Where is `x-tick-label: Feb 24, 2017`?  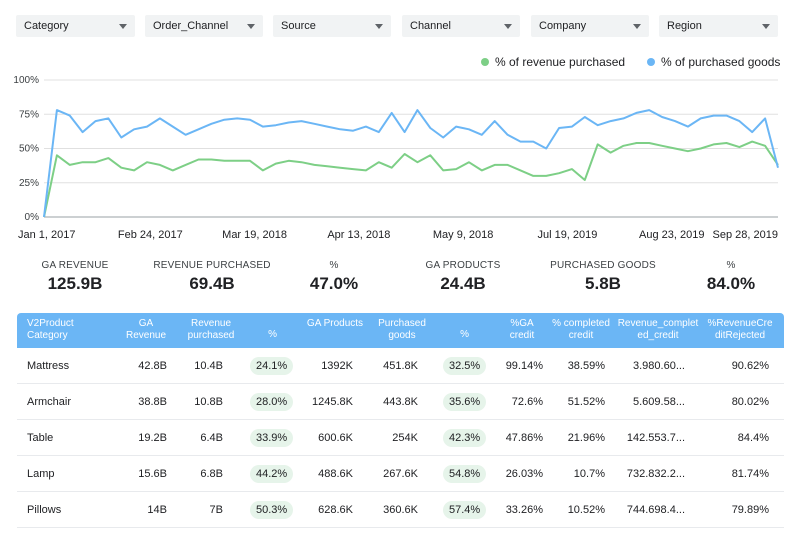
x-tick-label: Feb 24, 2017 is located at coordinates (150, 235).